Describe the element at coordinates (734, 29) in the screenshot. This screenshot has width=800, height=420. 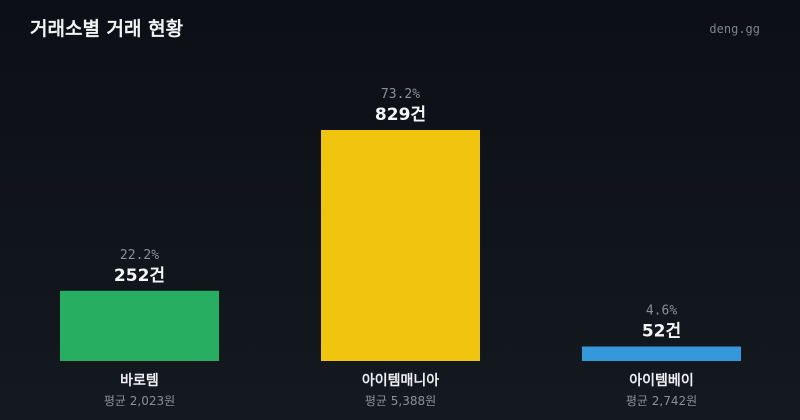
I see `brand-label: deng.gg` at that location.